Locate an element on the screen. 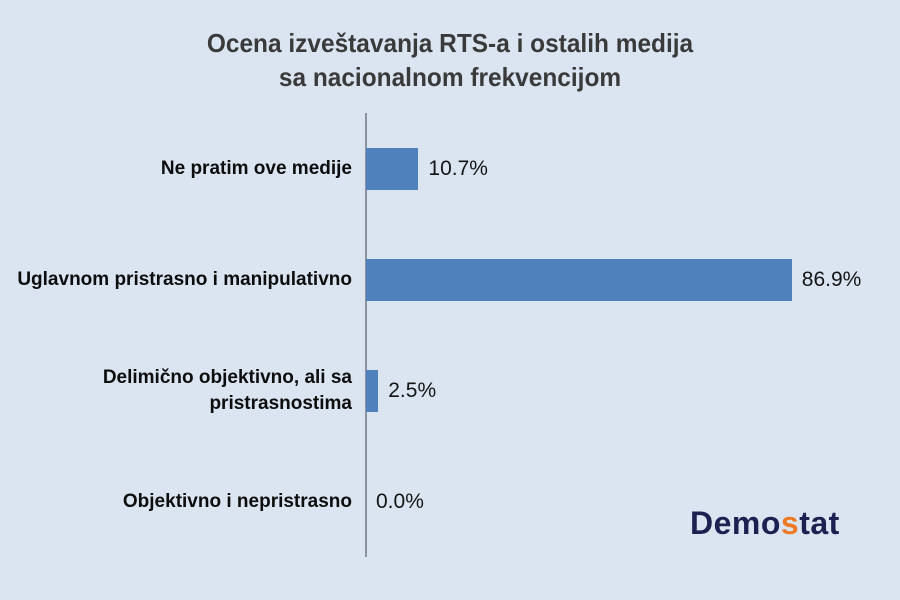 This screenshot has width=900, height=600. bar-area: 10.7% is located at coordinates (633, 168).